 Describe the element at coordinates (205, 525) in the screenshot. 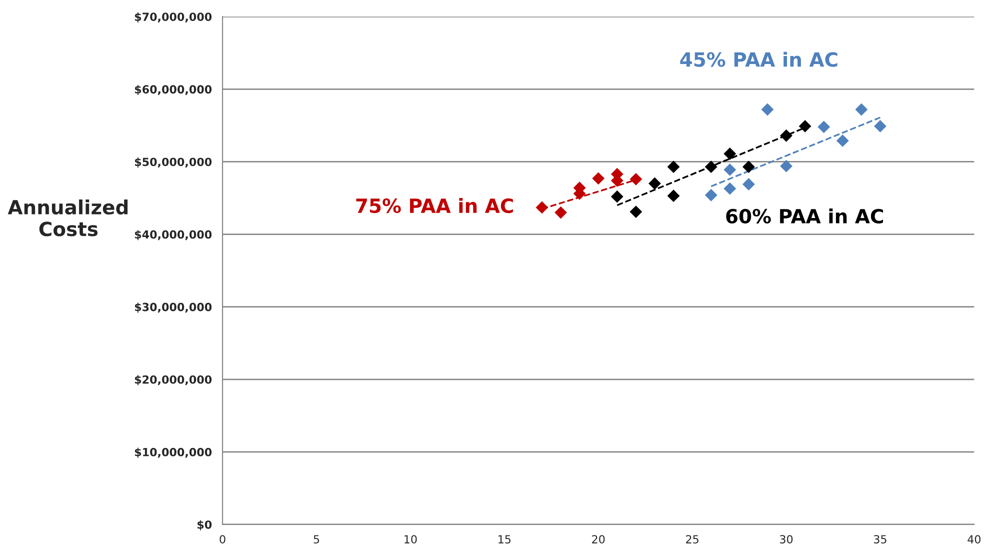

I see `y-tick-label: $0` at that location.